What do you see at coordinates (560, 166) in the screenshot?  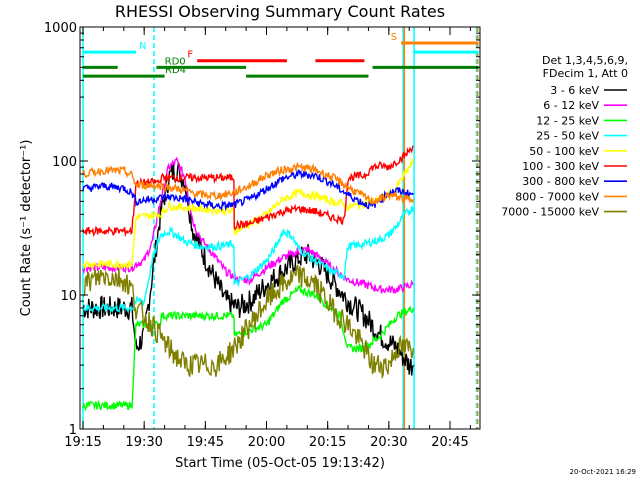 I see `legend-label-5: 100 - 300 keV` at bounding box center [560, 166].